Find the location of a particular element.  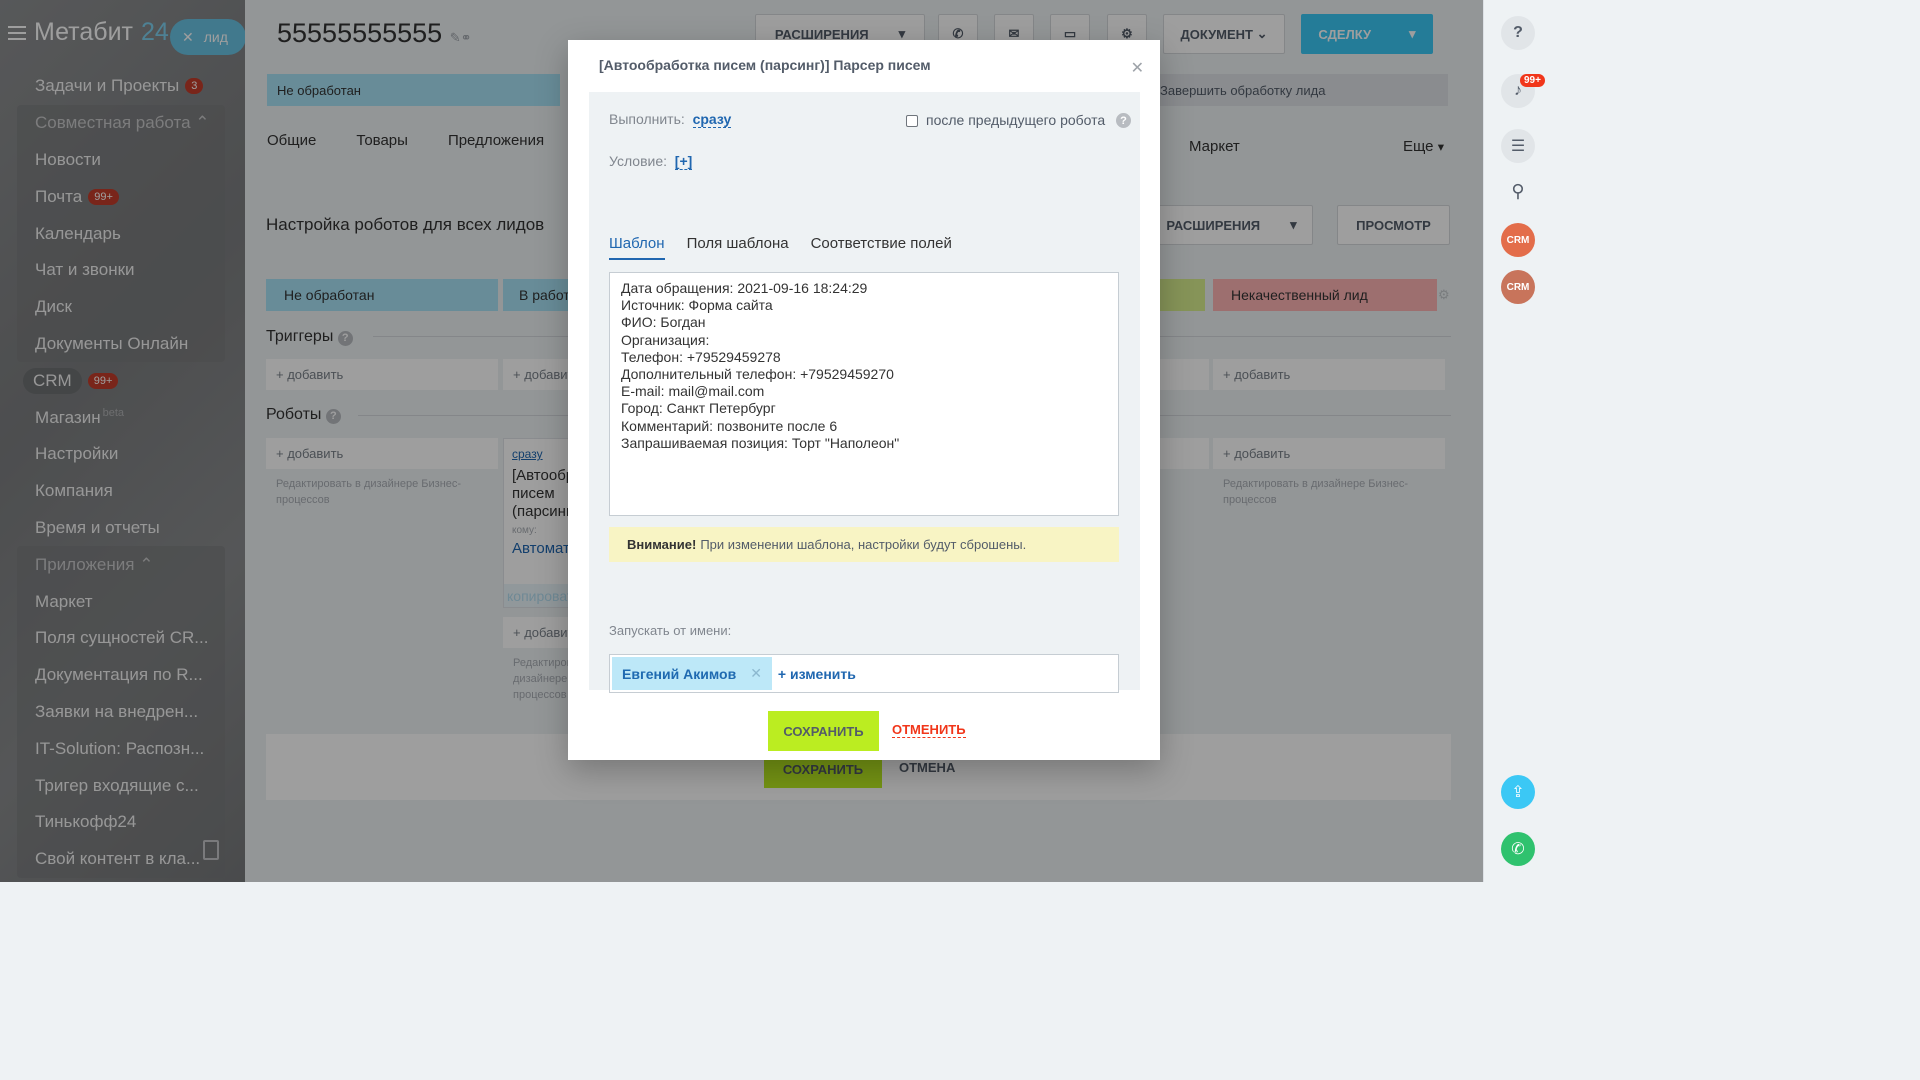

tab-template: Шаблон is located at coordinates (637, 247).